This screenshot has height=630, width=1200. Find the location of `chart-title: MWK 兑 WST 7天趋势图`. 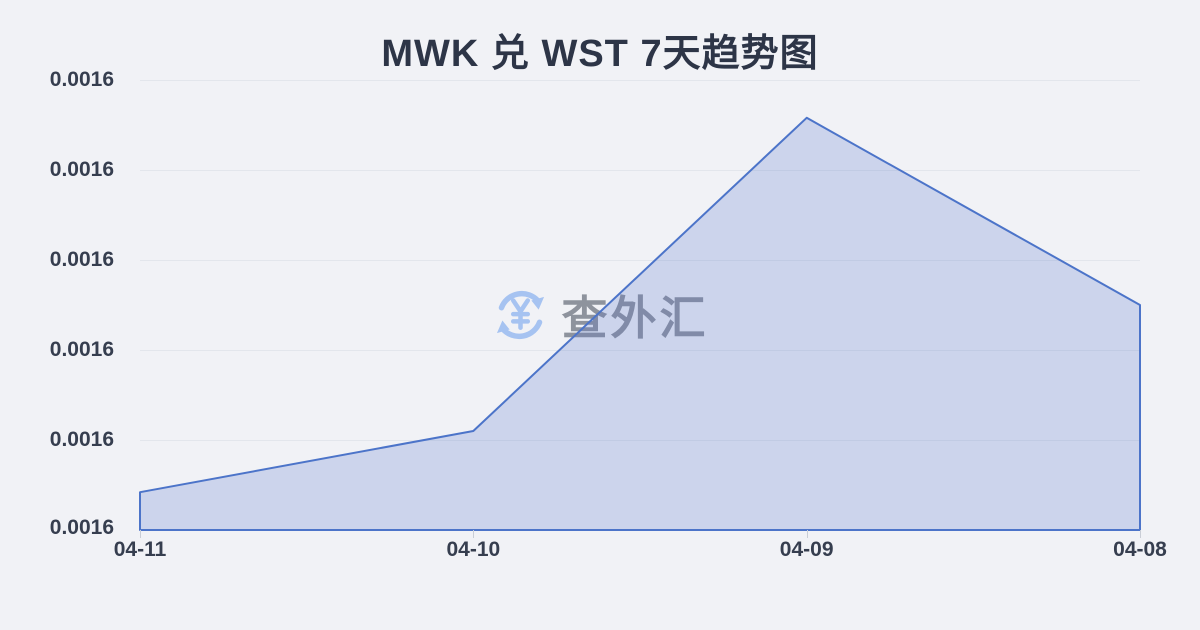

chart-title: MWK 兑 WST 7天趋势图 is located at coordinates (600, 54).